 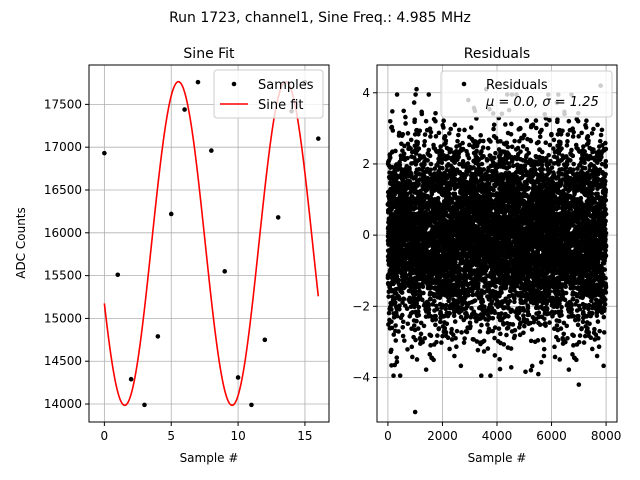 I want to click on legend-sine-fit-label: Sine fit, so click(x=281, y=105).